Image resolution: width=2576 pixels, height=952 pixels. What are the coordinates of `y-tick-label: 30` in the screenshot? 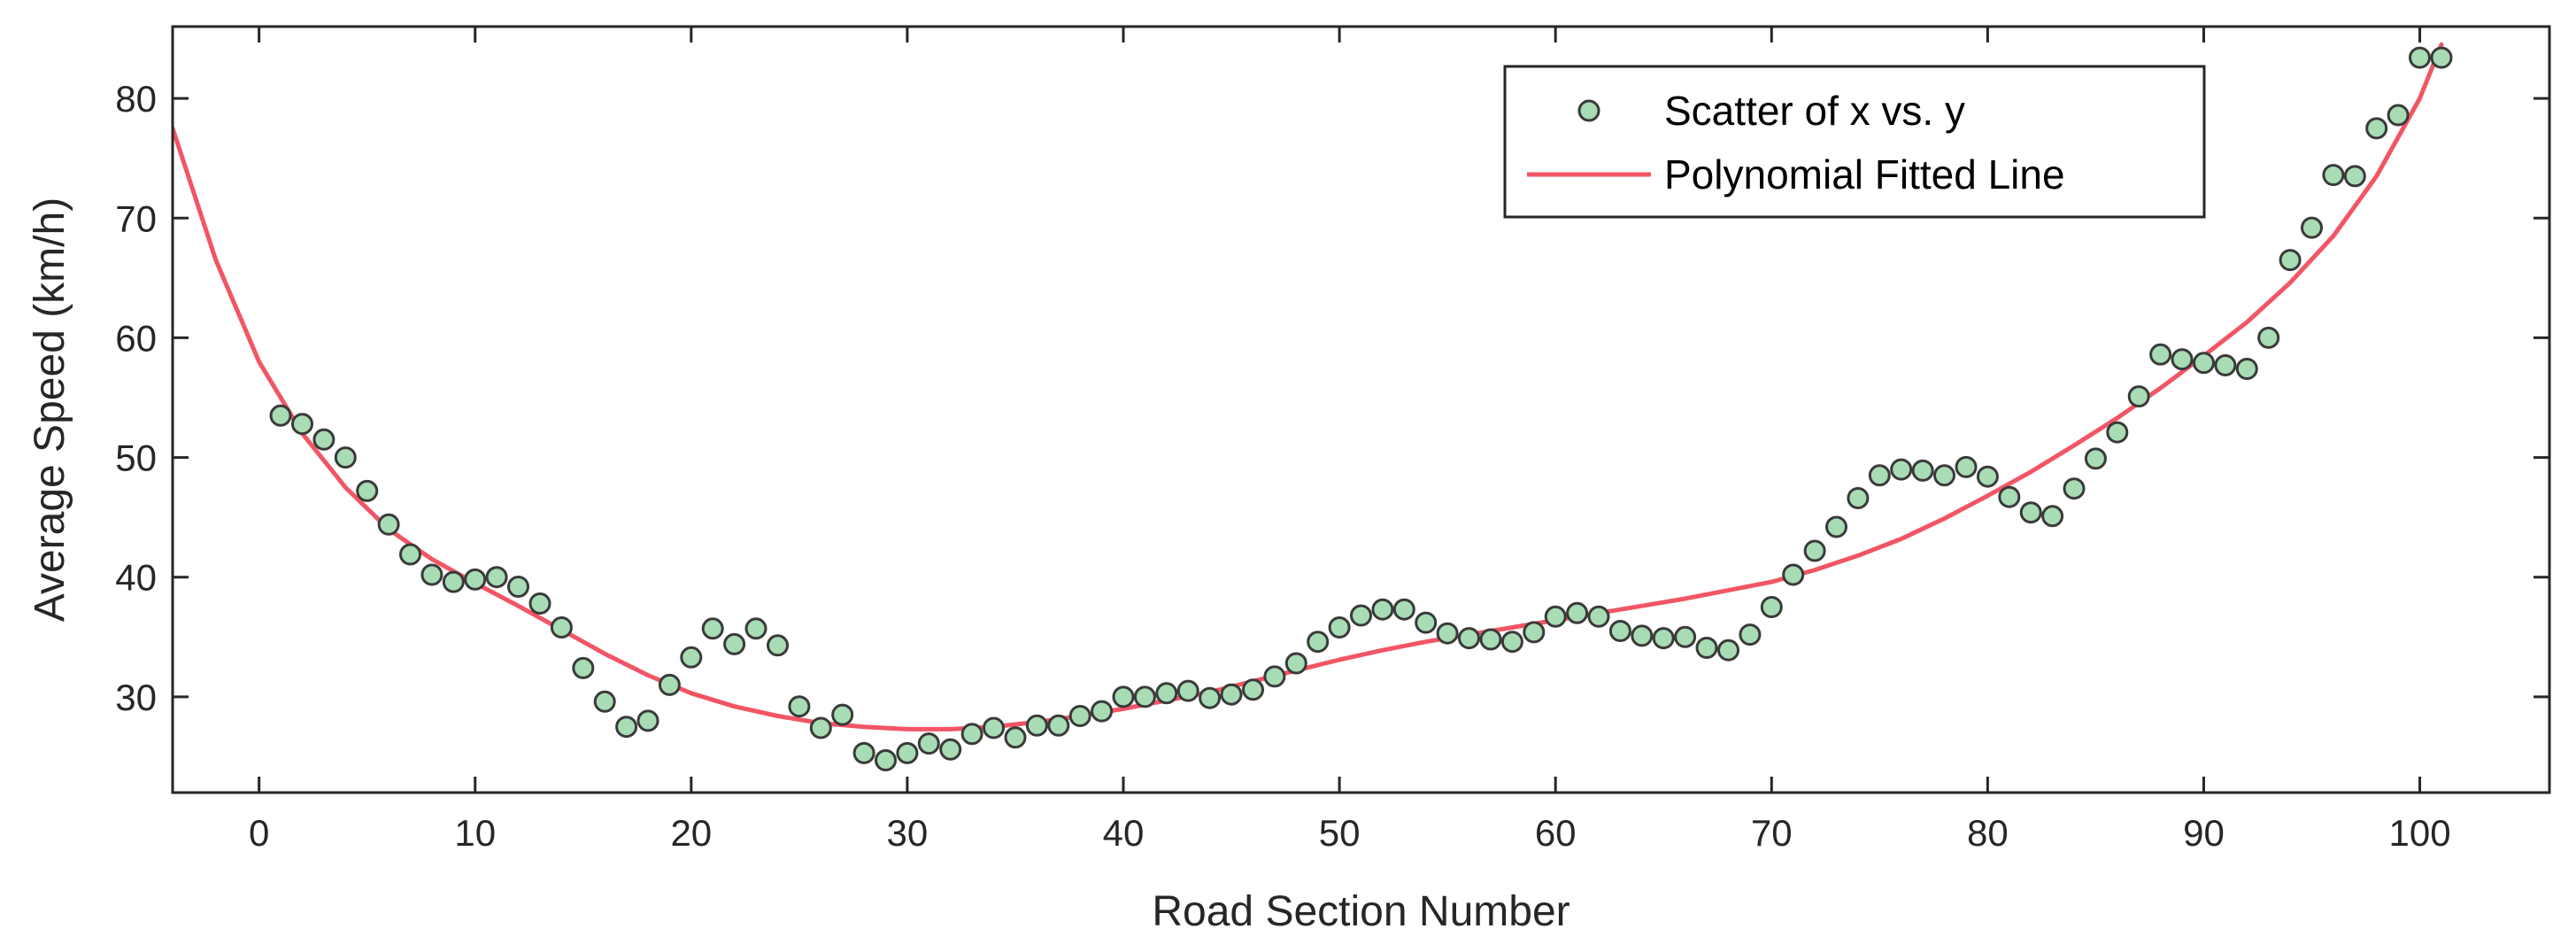 It's located at (136, 697).